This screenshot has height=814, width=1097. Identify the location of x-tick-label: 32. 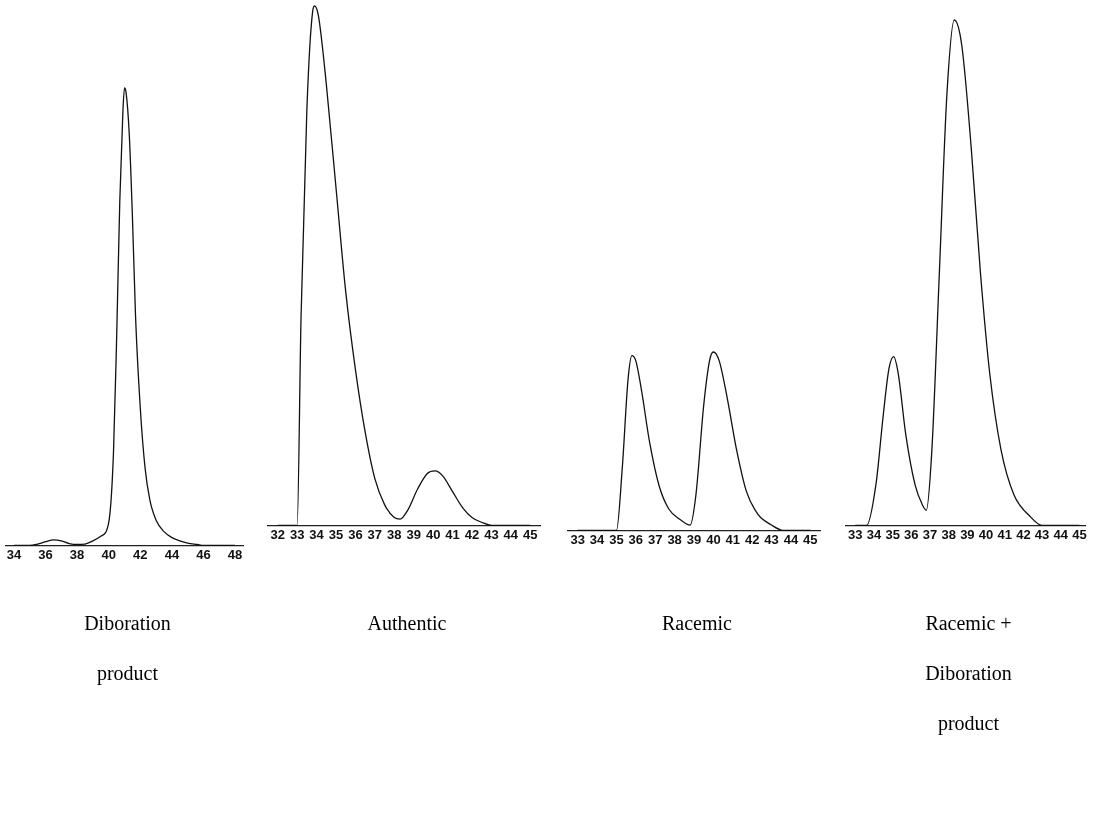
(277, 534).